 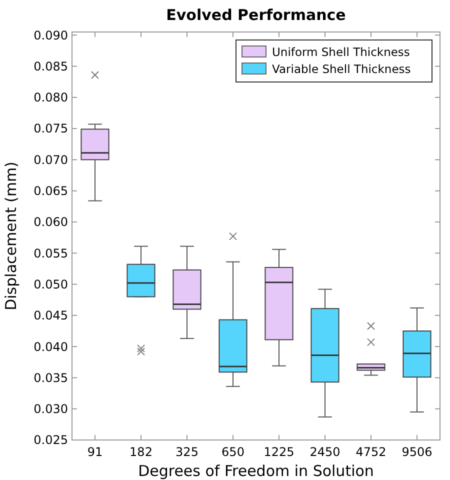 What do you see at coordinates (187, 452) in the screenshot?
I see `x-tick-label: 325` at bounding box center [187, 452].